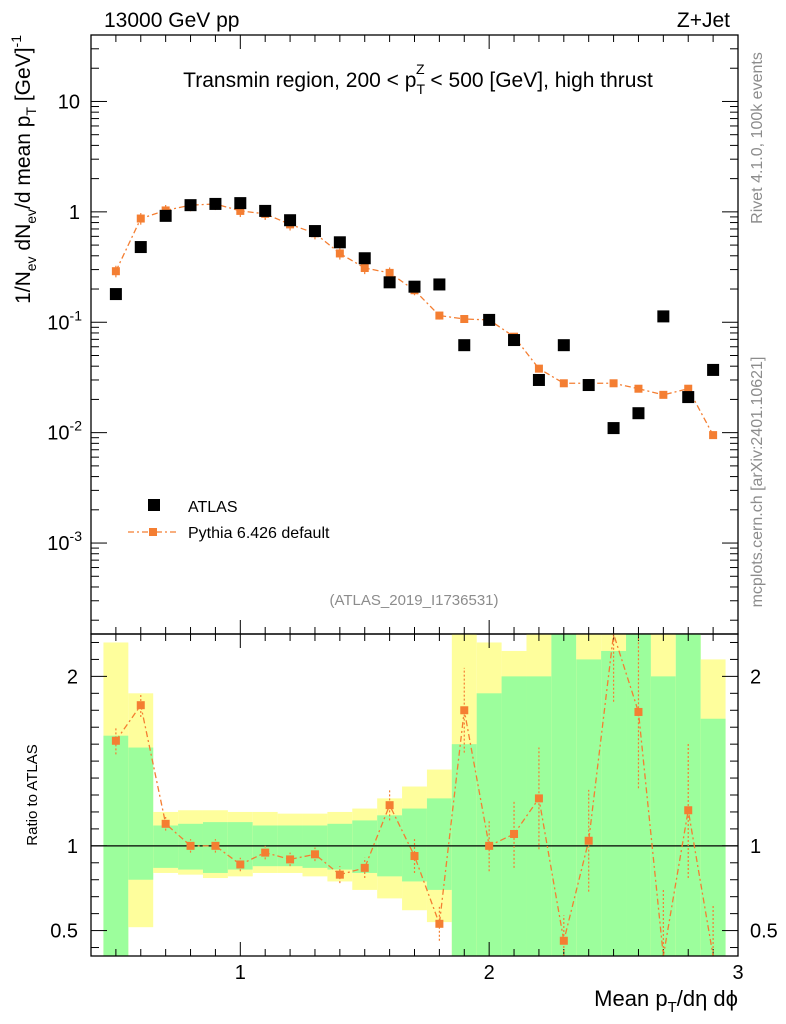 The height and width of the screenshot is (1024, 786). What do you see at coordinates (32, 794) in the screenshot?
I see `ratio-y-axis-label: Ratio to ATLAS` at bounding box center [32, 794].